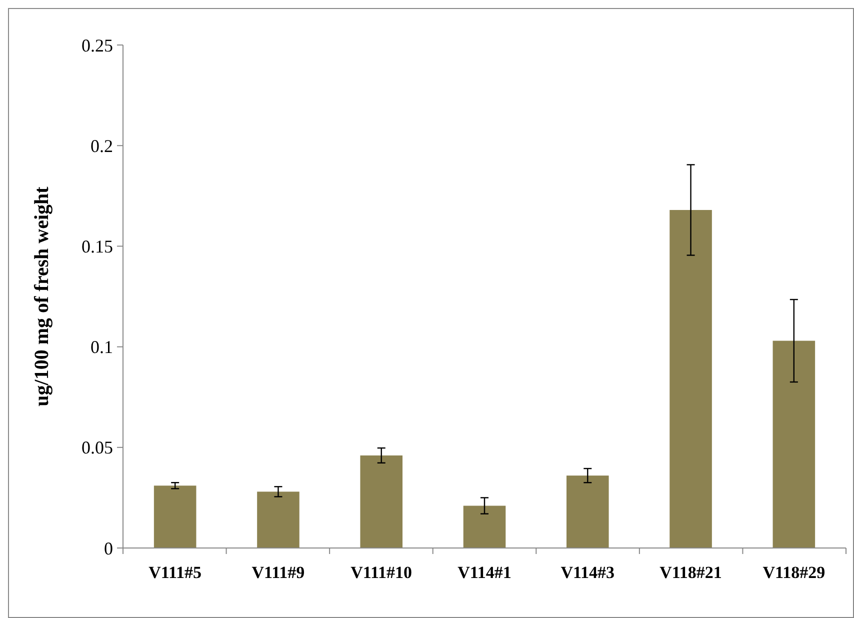  What do you see at coordinates (485, 572) in the screenshot?
I see `x-tick-label: V114#1` at bounding box center [485, 572].